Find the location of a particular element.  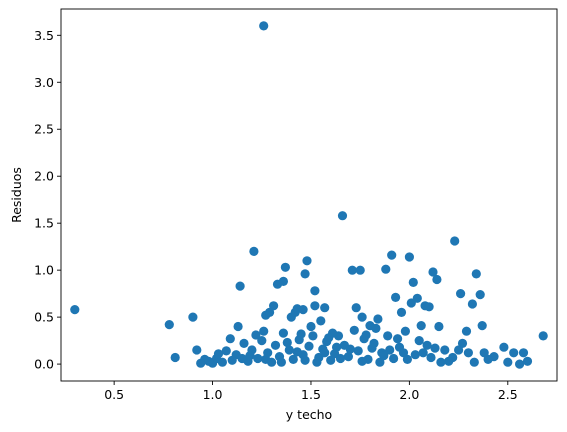

x-axis: 0.5 1.0 1.5 2.0 2.5 is located at coordinates (311, 391).